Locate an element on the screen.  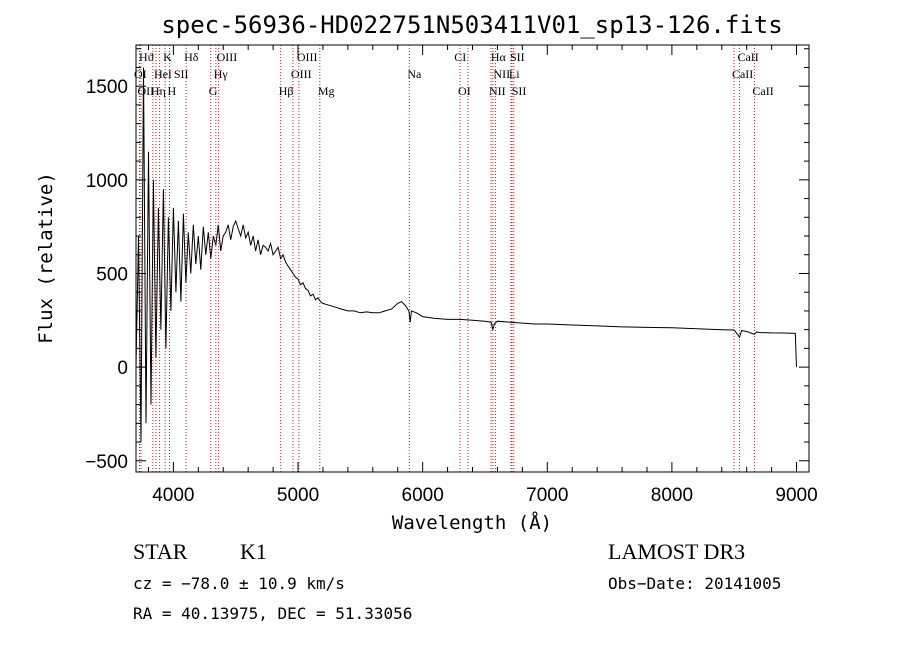
line-label: H is located at coordinates (172, 91).